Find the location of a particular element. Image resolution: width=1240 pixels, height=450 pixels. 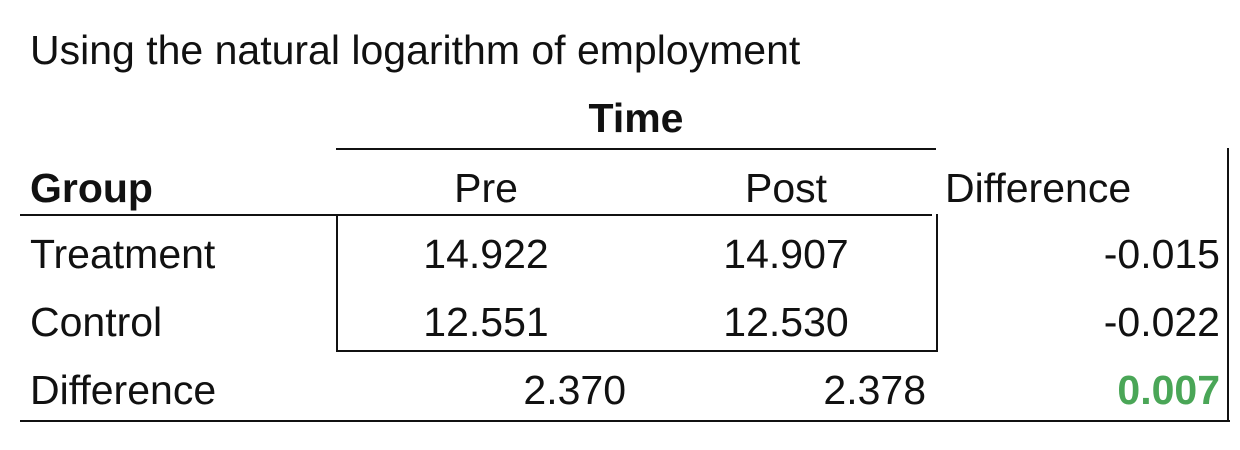

cell-difference-in-differences: 0.007 is located at coordinates (1168, 390).